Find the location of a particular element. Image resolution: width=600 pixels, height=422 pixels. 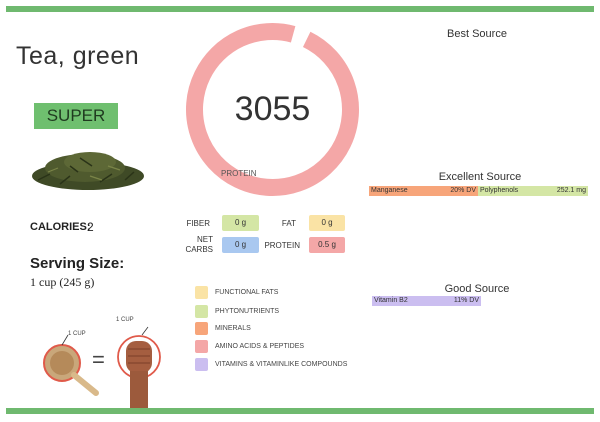

protein-value-chip: 0.5 g is located at coordinates (327, 245).